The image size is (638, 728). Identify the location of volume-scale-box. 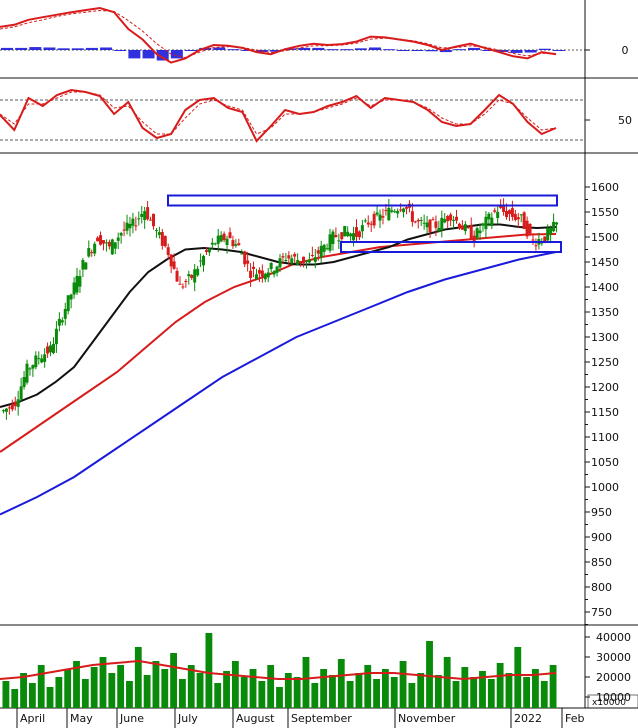
(612, 701).